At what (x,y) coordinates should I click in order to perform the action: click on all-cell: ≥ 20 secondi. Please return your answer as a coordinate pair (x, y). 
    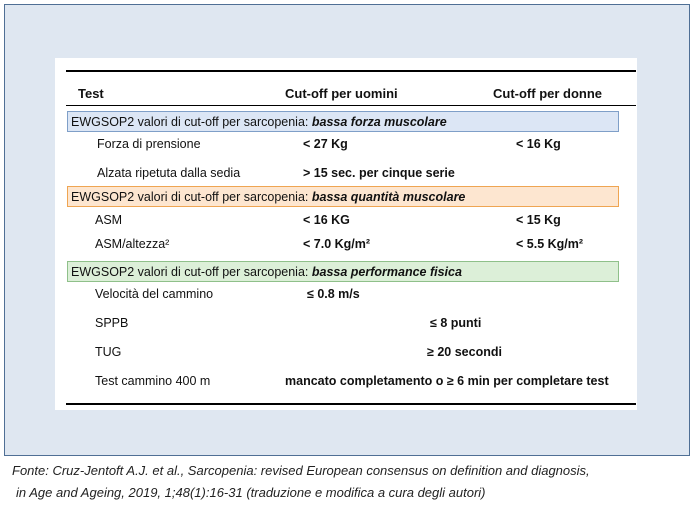
    Looking at the image, I should click on (464, 352).